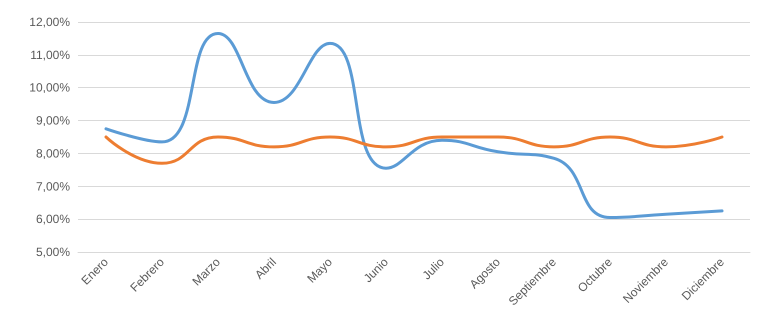 This screenshot has width=768, height=331. I want to click on y-tick-label: 11,00%, so click(50, 55).